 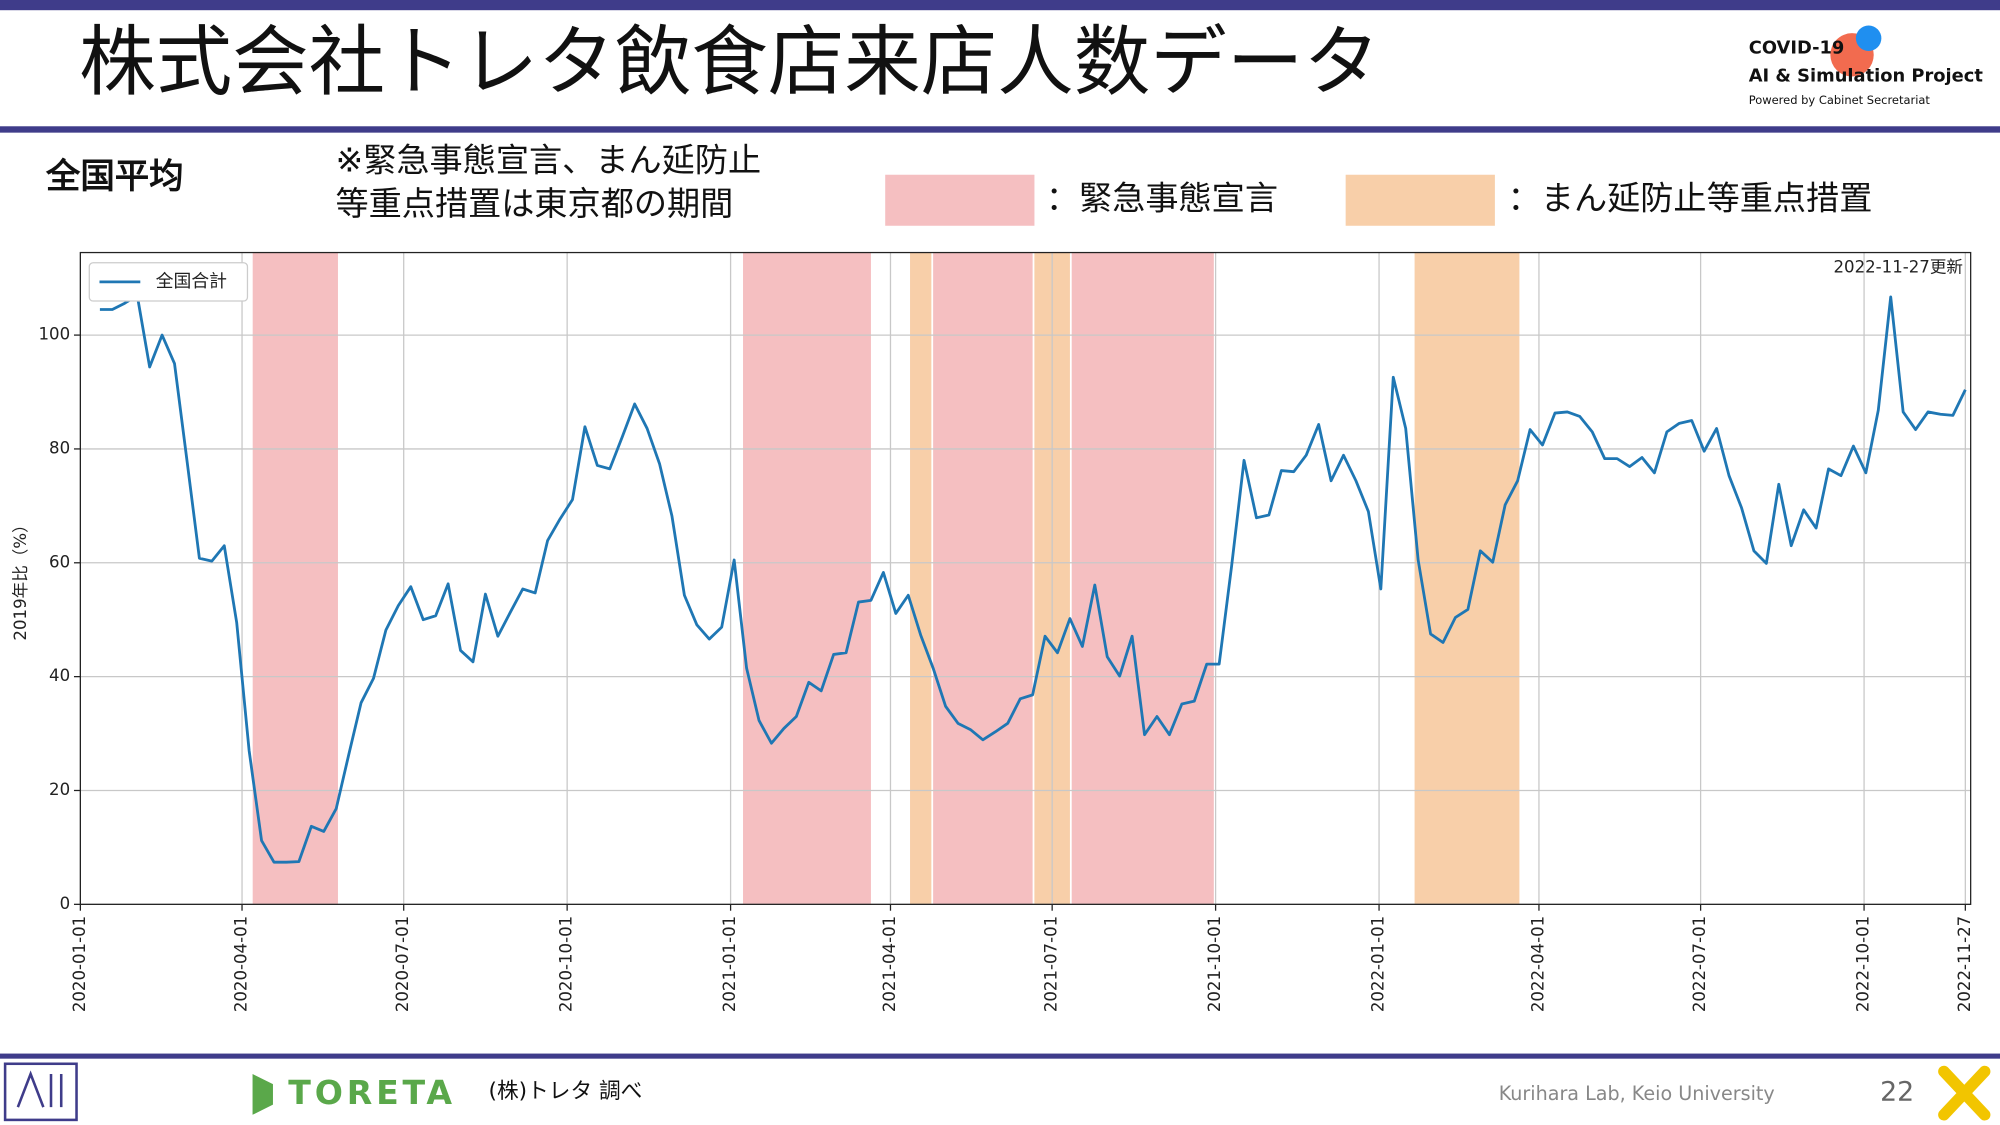 What do you see at coordinates (1866, 76) in the screenshot?
I see `logo-text: AI & Simulation Project` at bounding box center [1866, 76].